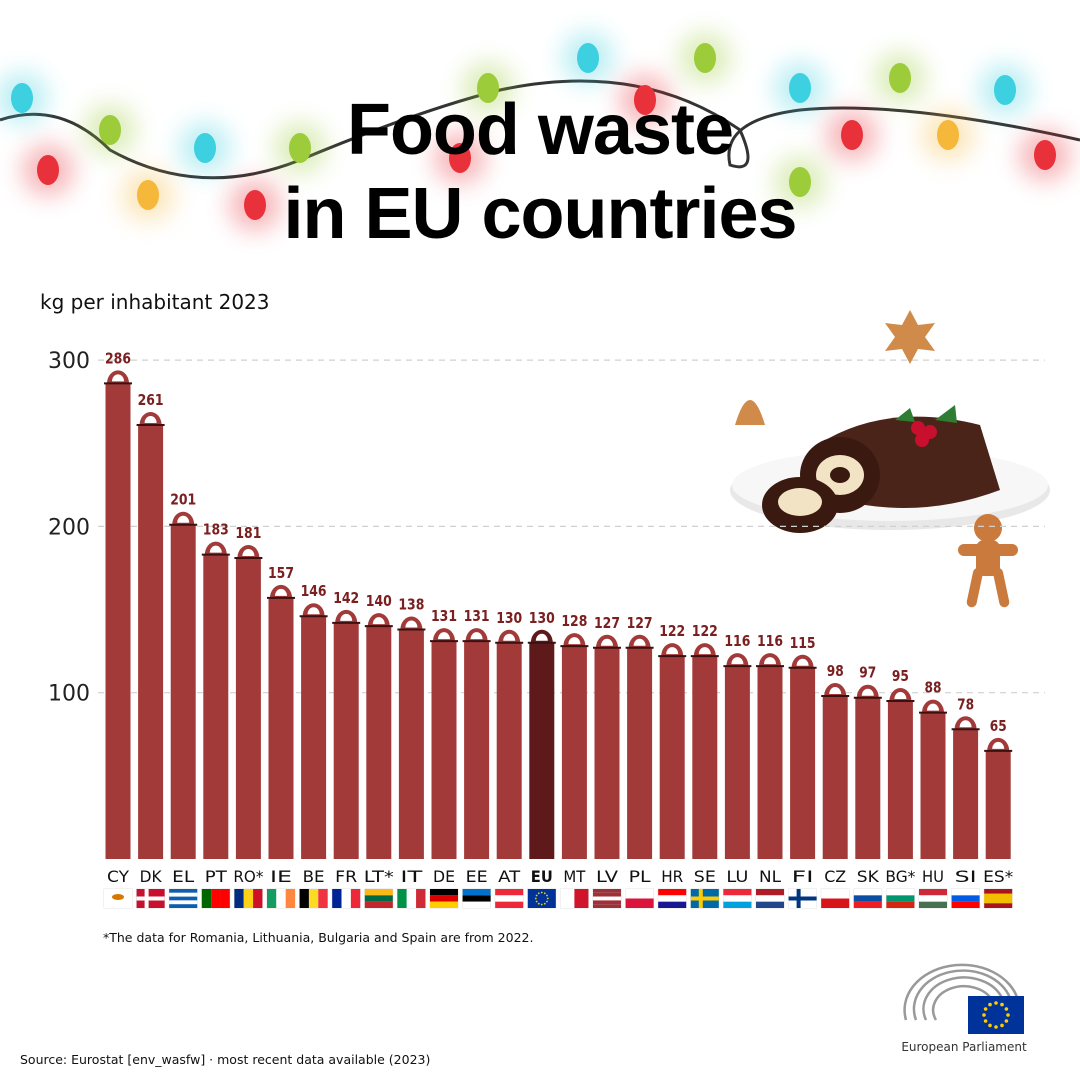 The image size is (1080, 1080). I want to click on value-label: 127, so click(640, 623).